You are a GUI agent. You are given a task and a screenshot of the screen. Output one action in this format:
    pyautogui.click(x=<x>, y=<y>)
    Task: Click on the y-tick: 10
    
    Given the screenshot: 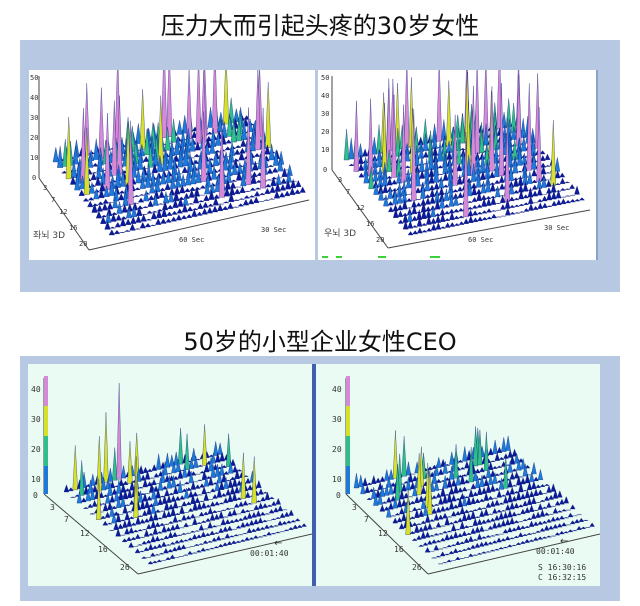 What is the action you would take?
    pyautogui.click(x=337, y=479)
    